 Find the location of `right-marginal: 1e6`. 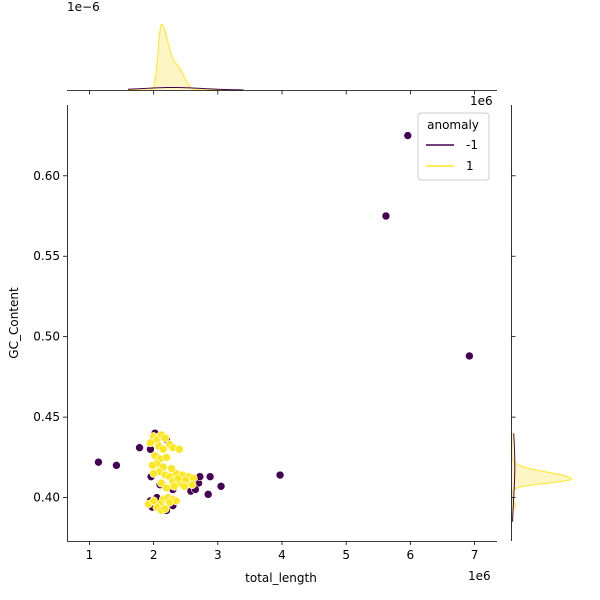

right-marginal: 1e6 is located at coordinates (521, 317).